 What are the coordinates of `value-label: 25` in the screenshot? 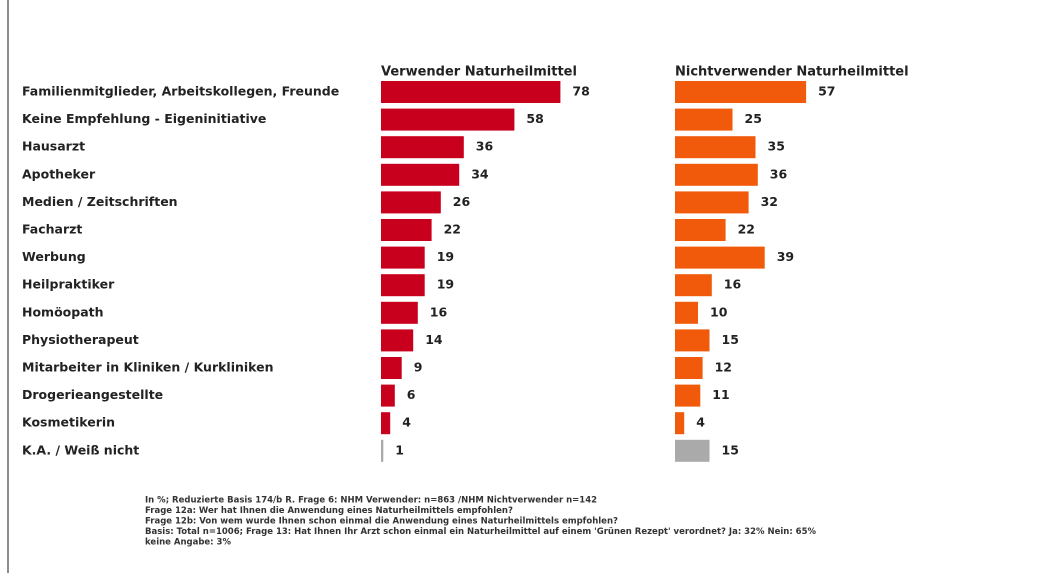 It's located at (753, 118).